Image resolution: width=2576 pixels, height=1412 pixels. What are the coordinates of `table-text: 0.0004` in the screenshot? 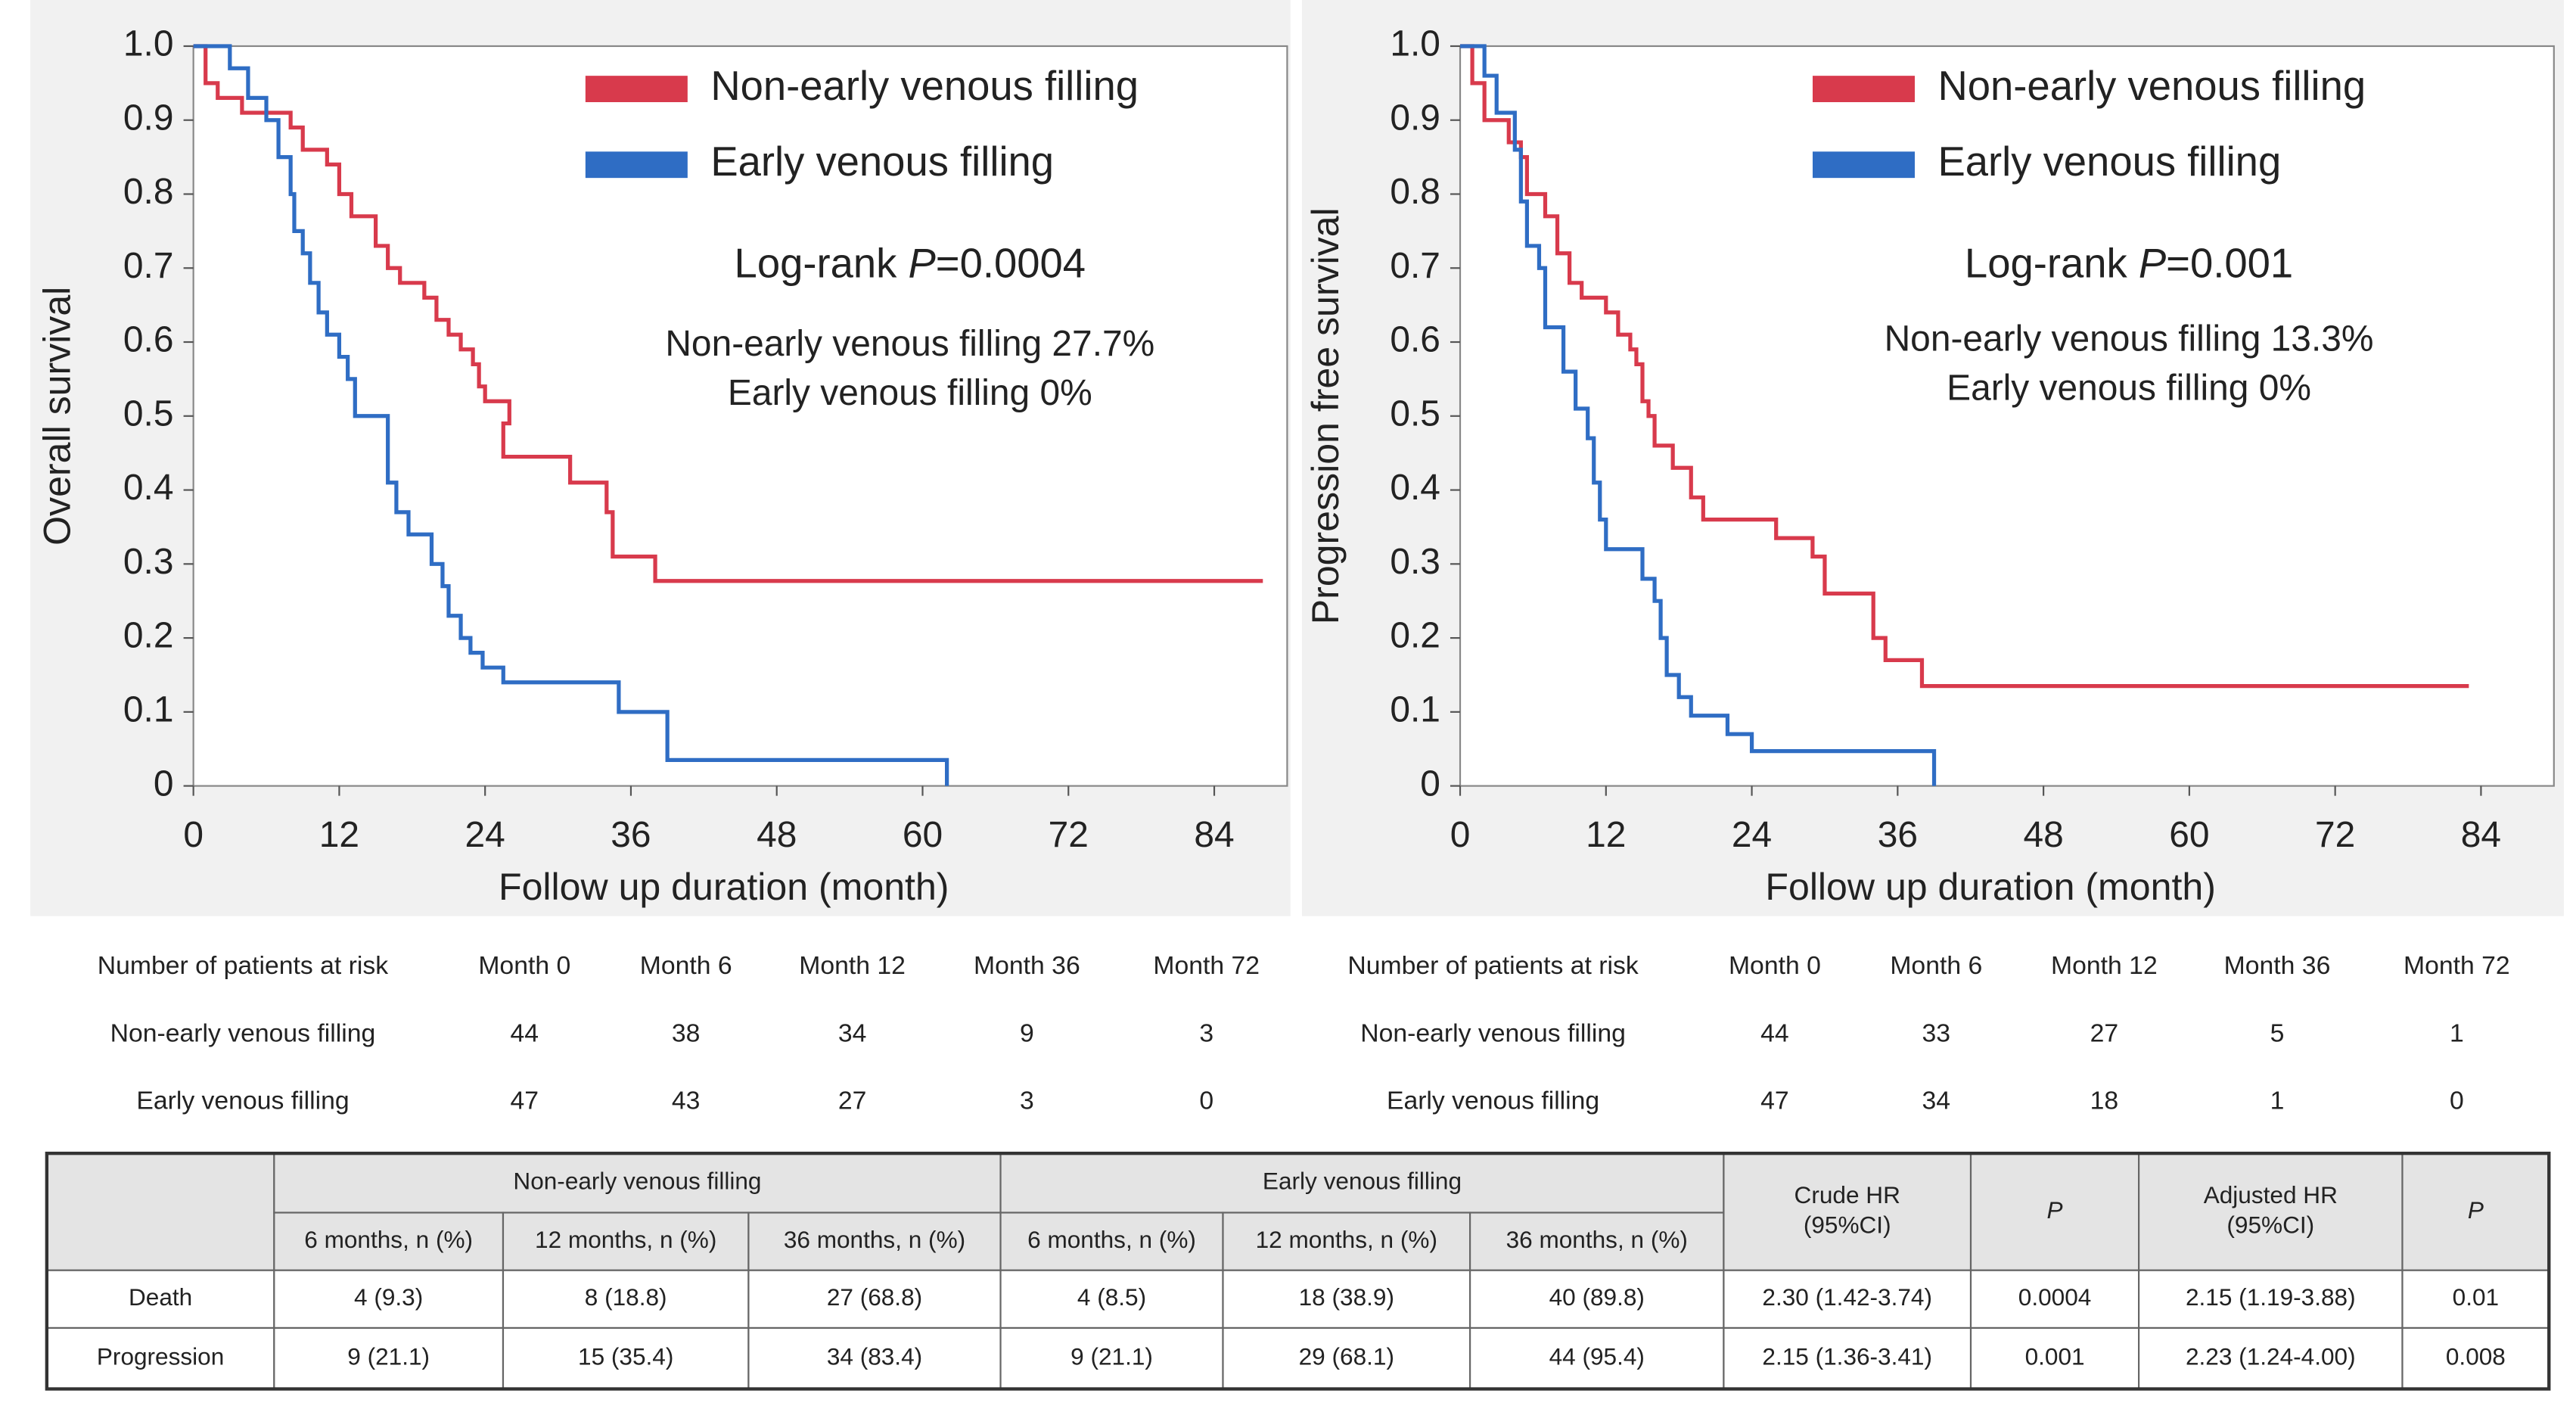 It's located at (2055, 1297).